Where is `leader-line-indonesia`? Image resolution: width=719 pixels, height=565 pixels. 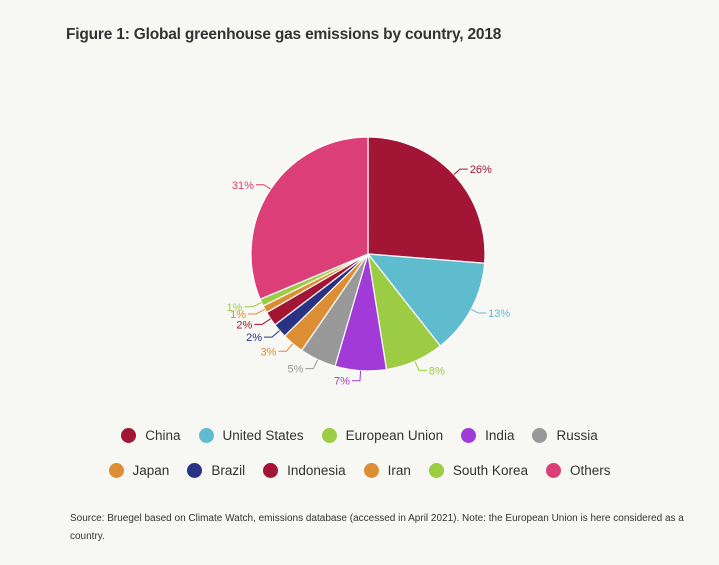 leader-line-indonesia is located at coordinates (262, 321).